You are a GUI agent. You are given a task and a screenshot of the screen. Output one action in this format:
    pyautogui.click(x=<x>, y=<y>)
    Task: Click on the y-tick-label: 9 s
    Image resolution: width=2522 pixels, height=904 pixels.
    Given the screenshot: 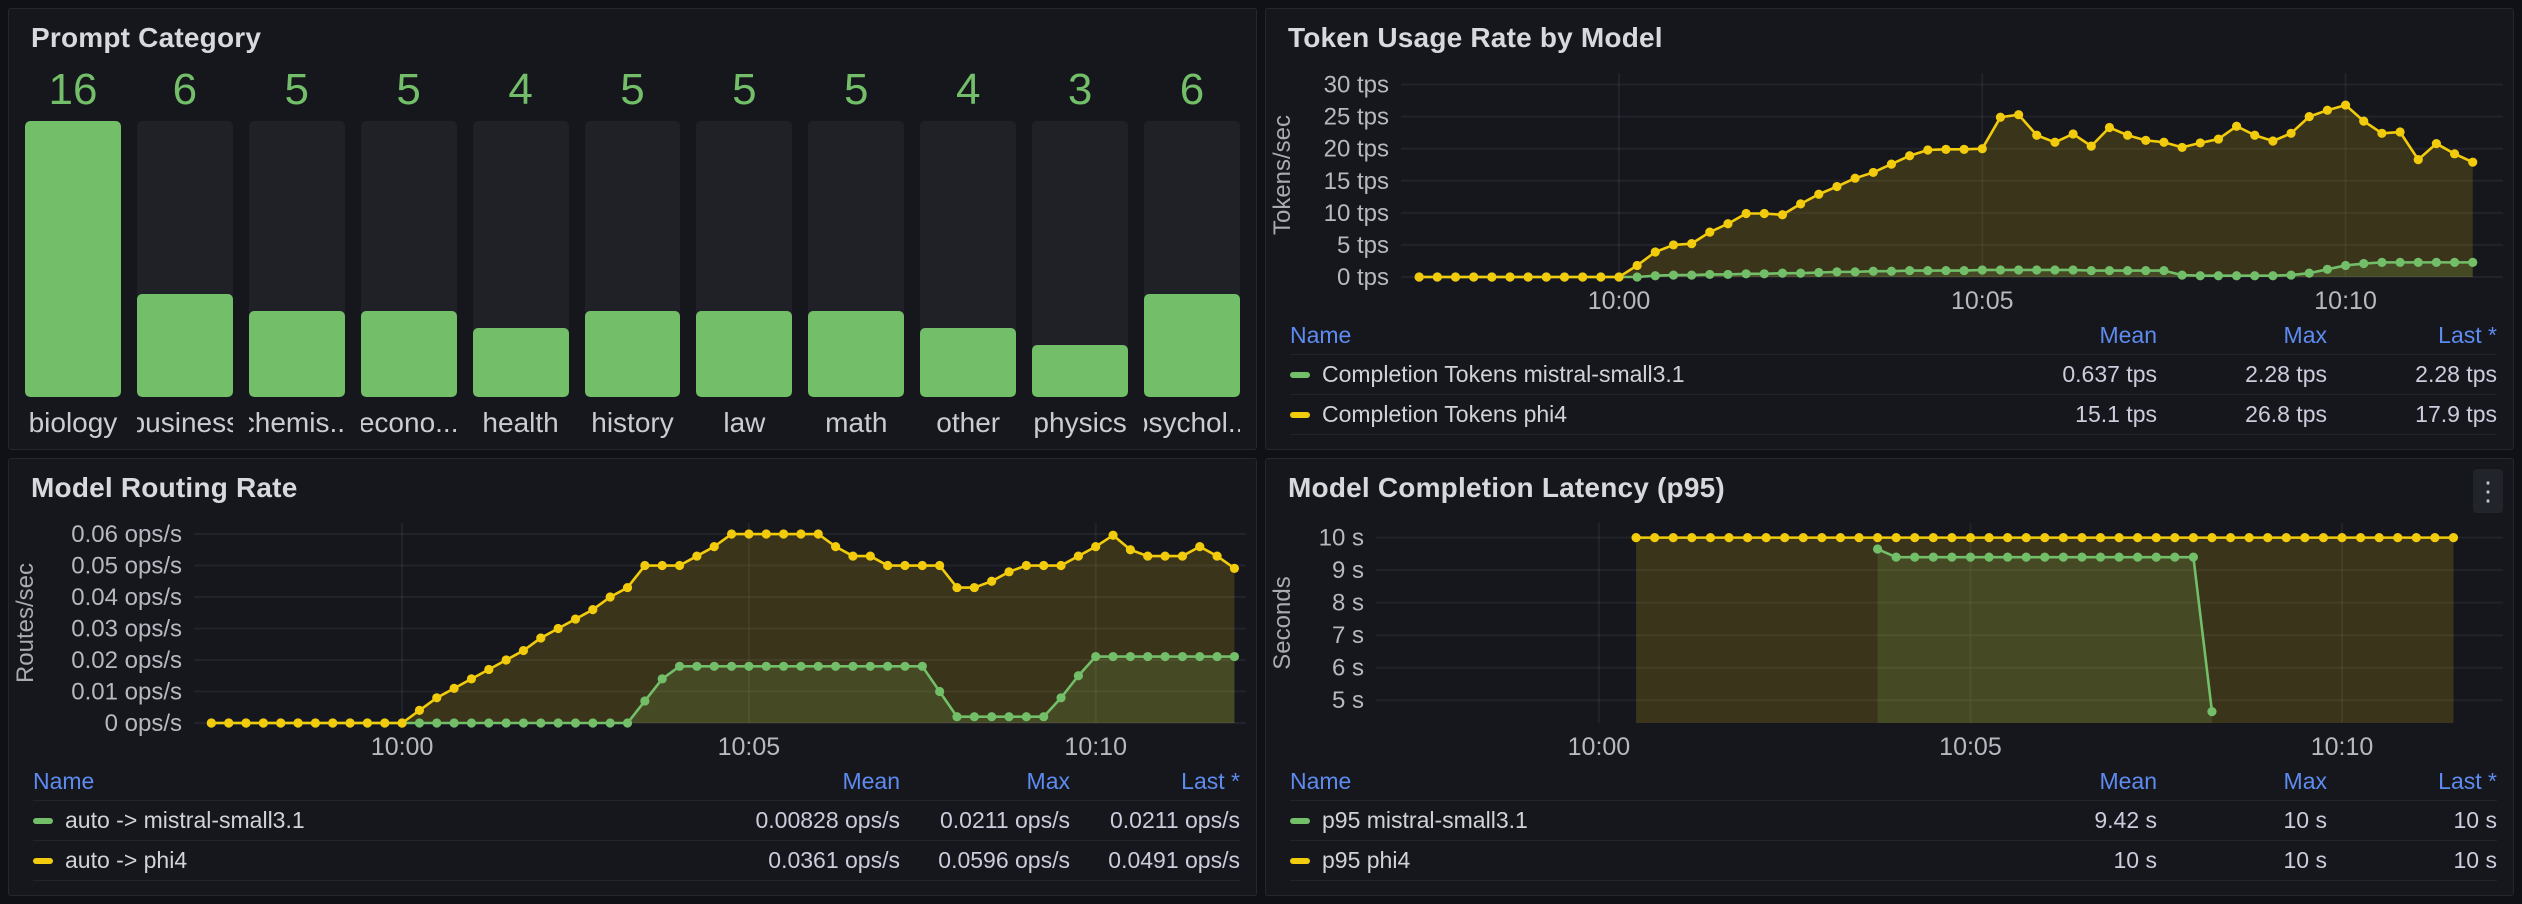 What is the action you would take?
    pyautogui.click(x=1348, y=570)
    